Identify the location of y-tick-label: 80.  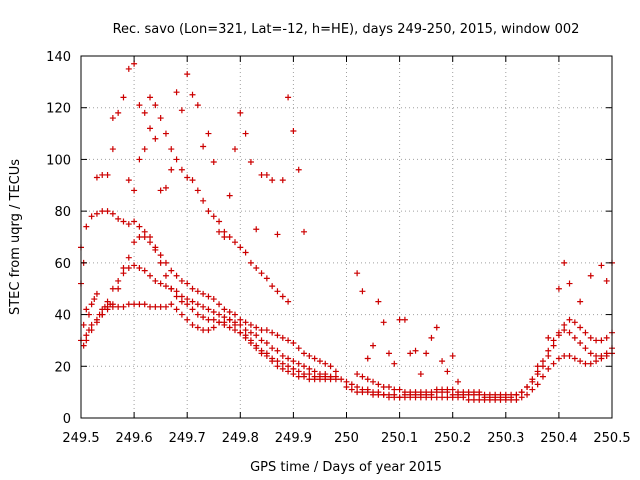
(62, 212).